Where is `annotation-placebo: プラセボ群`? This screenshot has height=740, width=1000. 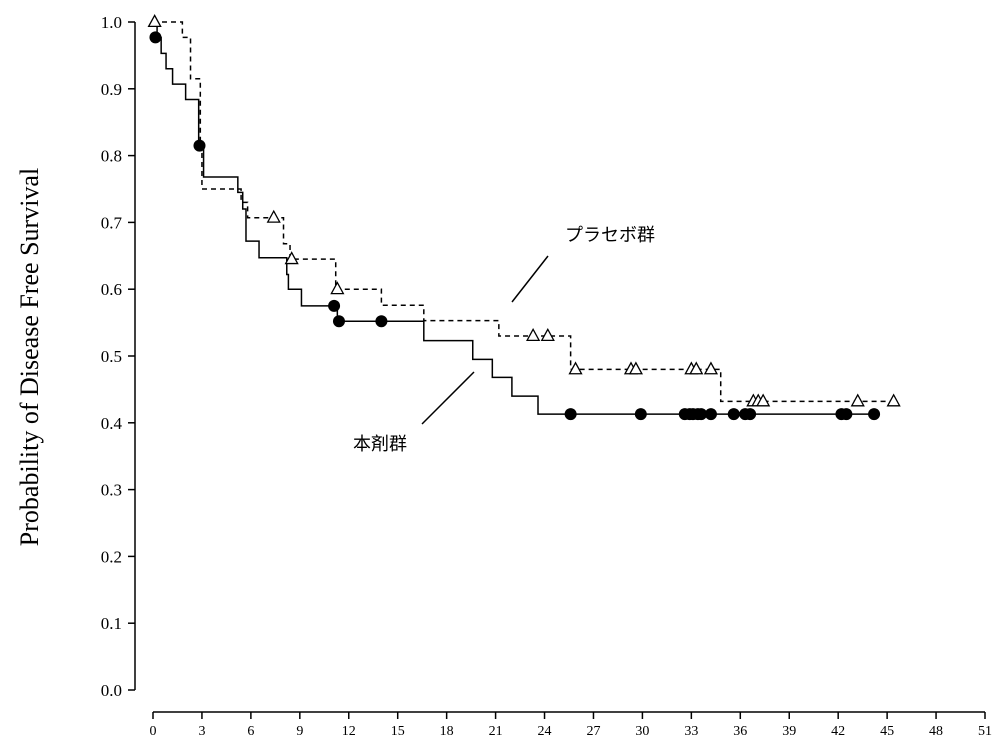 annotation-placebo: プラセボ群 is located at coordinates (610, 235).